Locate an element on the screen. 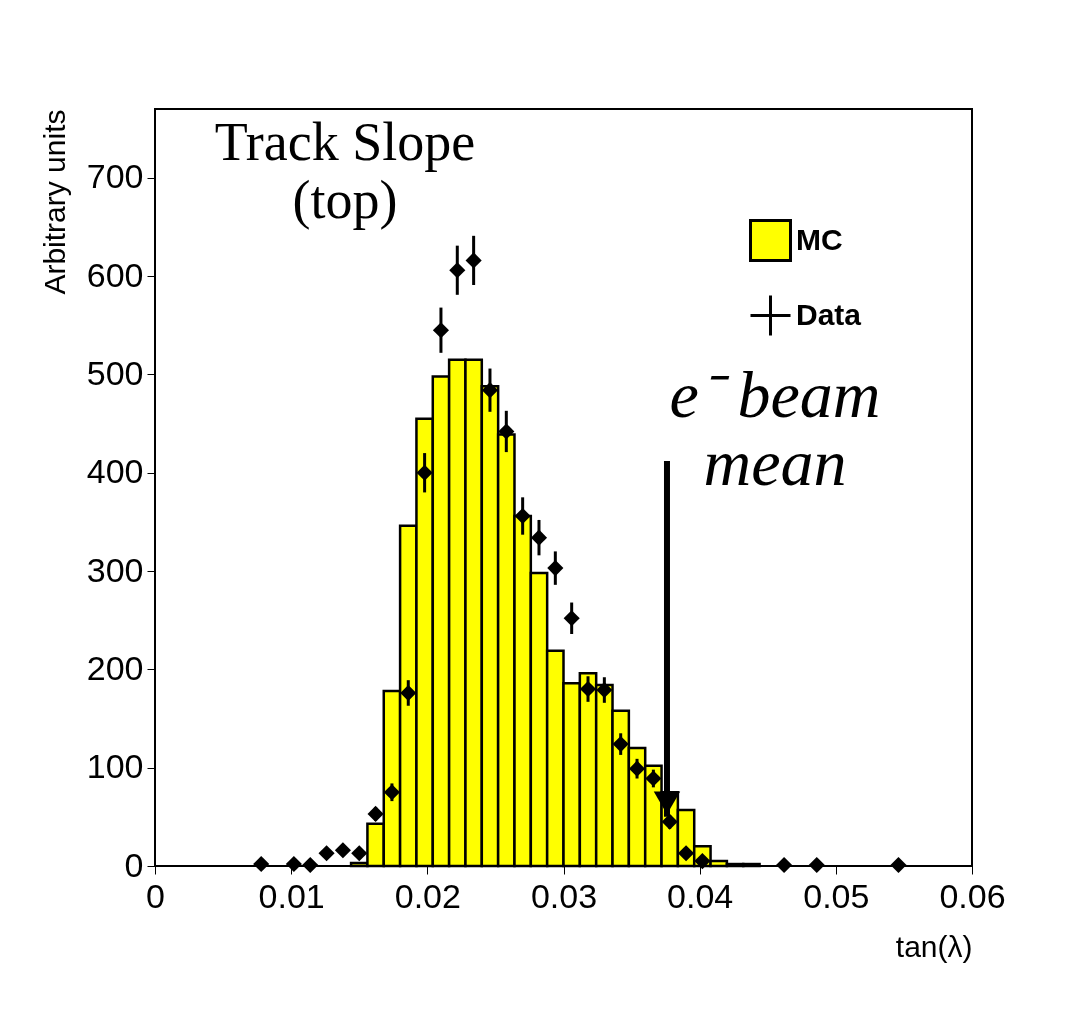  y-tick-label: 700 is located at coordinates (115, 176).